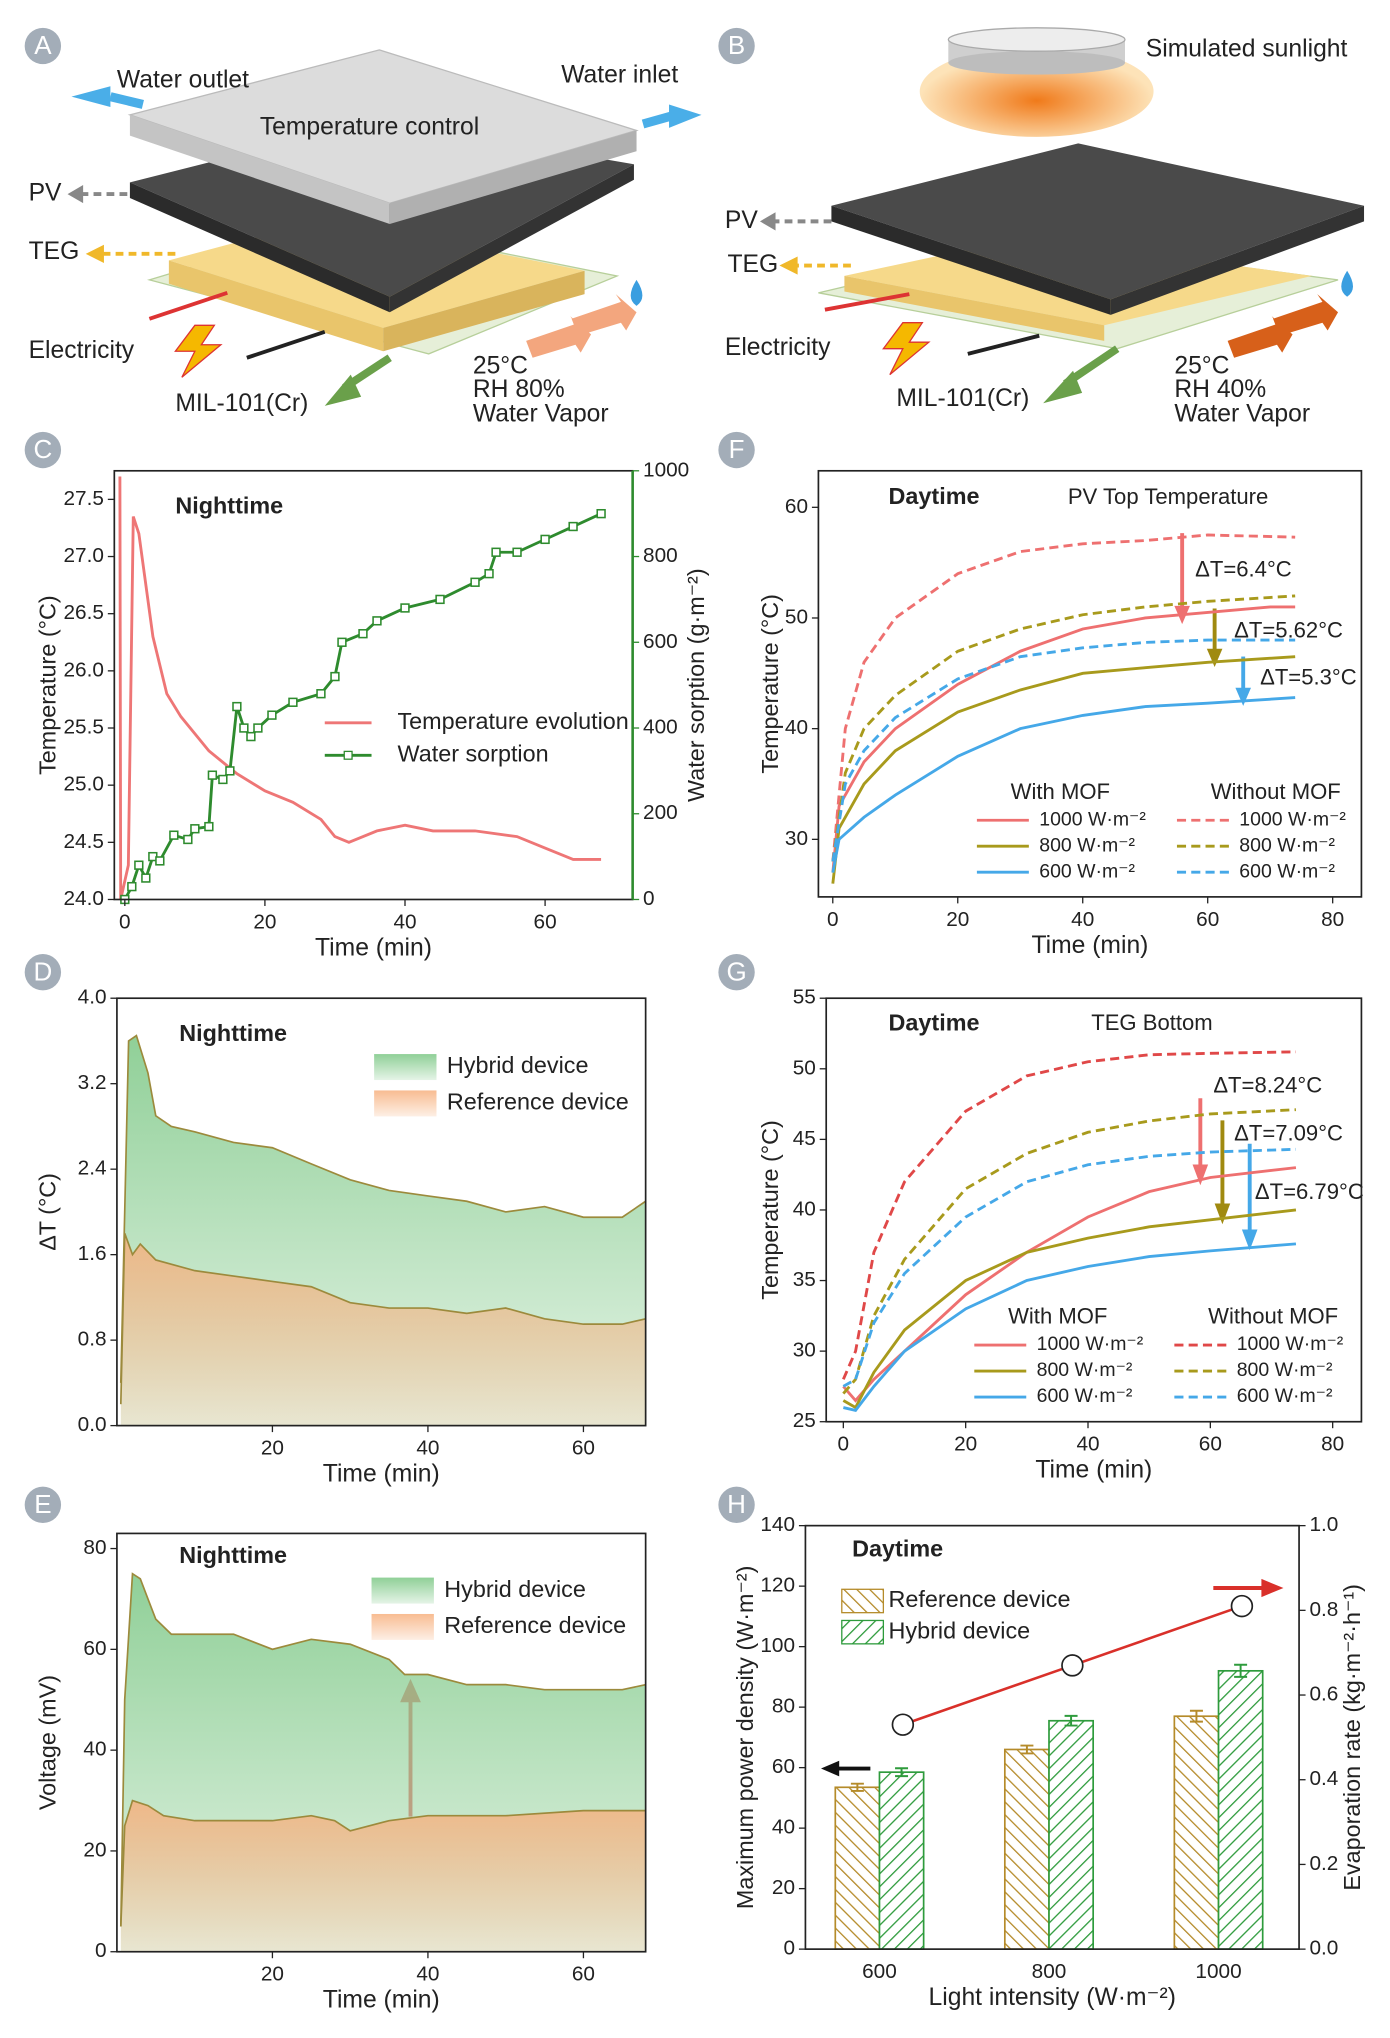 The image size is (1390, 2038). Describe the element at coordinates (619, 74) in the screenshot. I see `diagram-label: Water inlet` at that location.